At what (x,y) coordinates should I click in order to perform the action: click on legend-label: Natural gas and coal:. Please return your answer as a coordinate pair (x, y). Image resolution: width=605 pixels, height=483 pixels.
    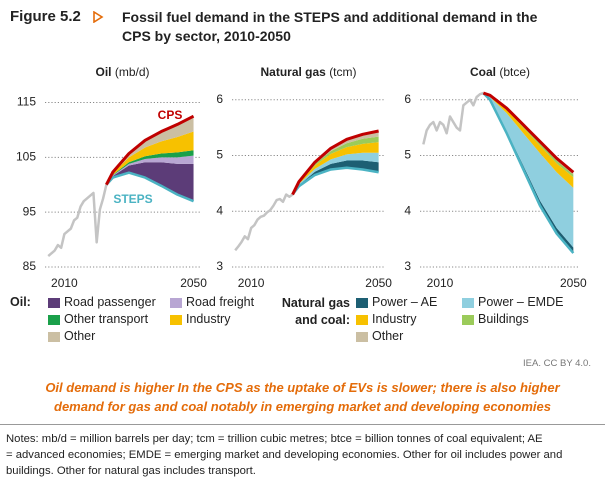
    Looking at the image, I should click on (315, 311).